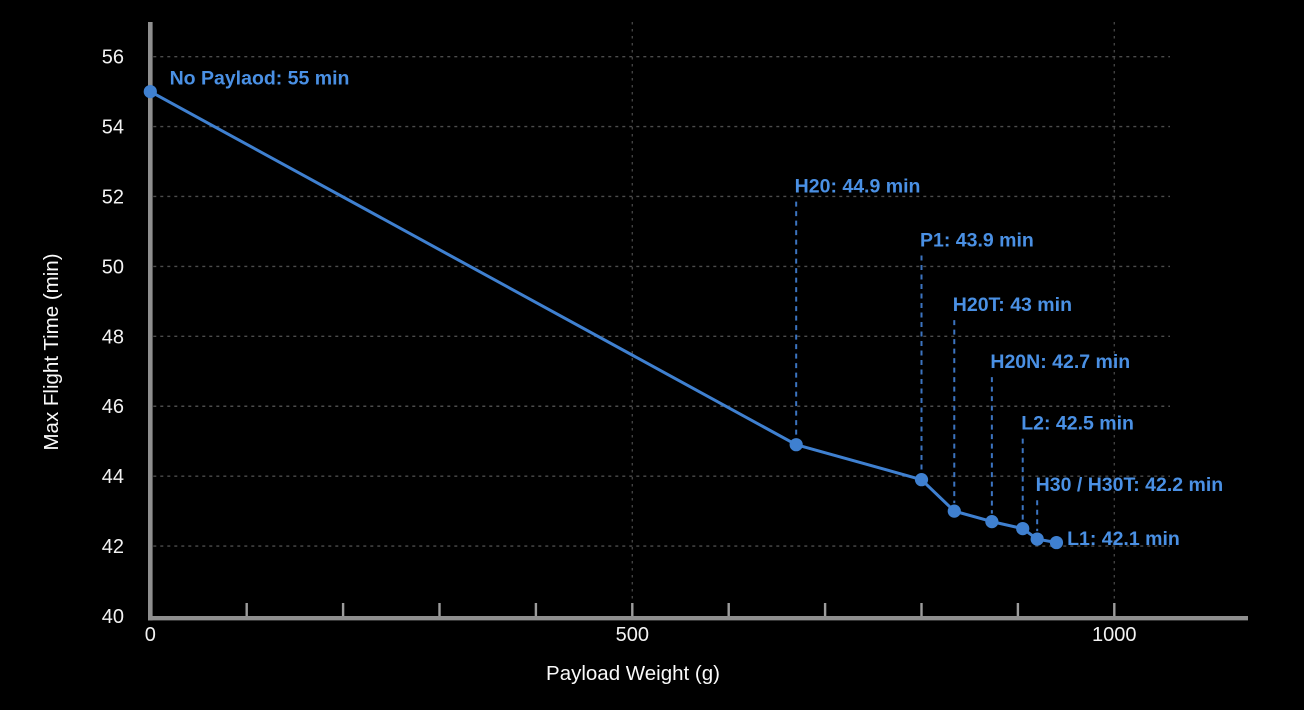 This screenshot has height=710, width=1304. I want to click on y-tick-label: 52, so click(113, 197).